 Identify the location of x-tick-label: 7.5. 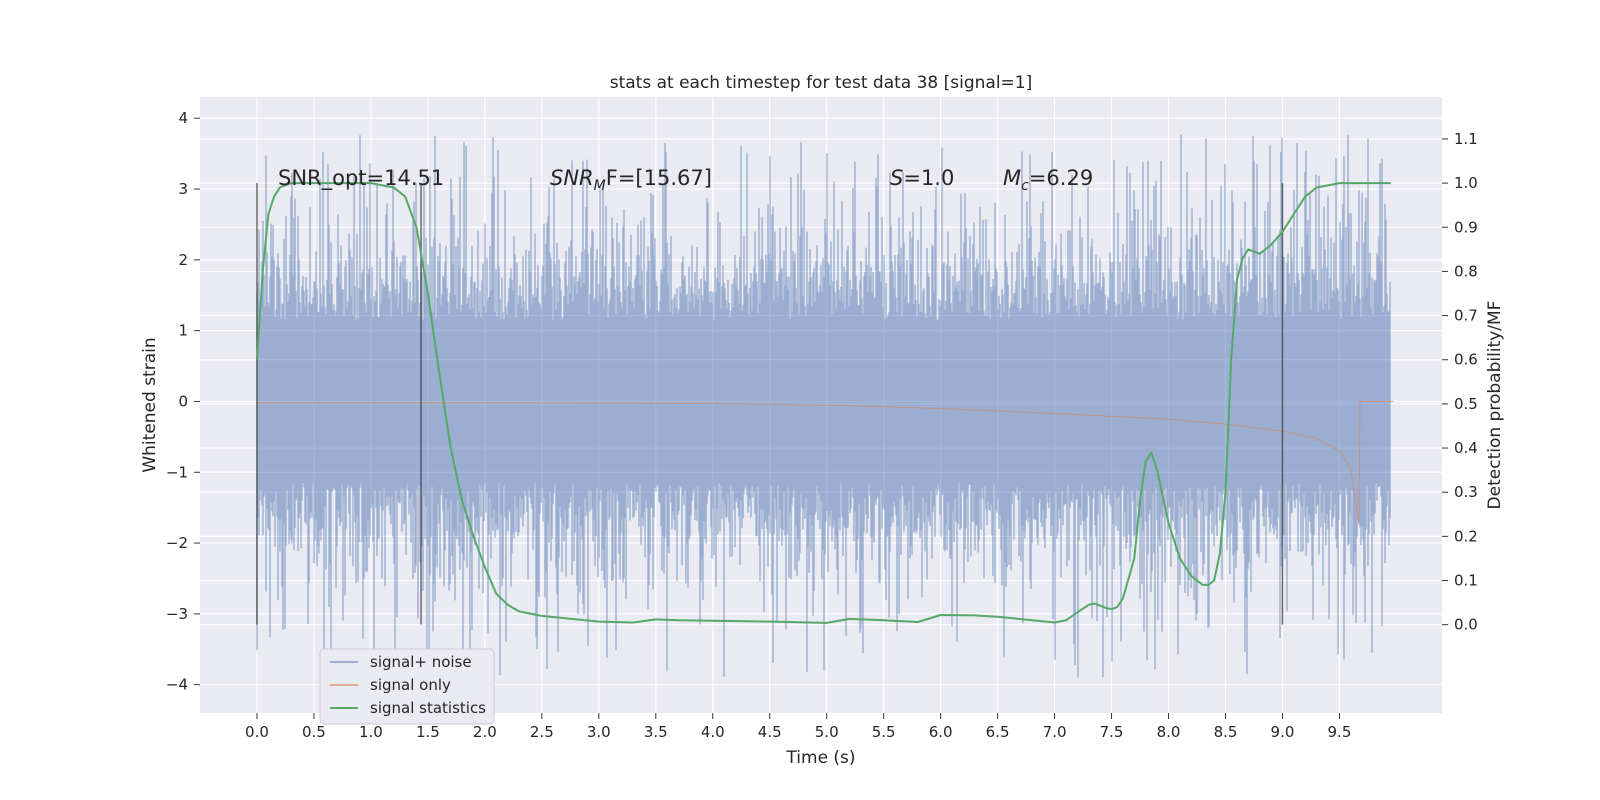
(1112, 732).